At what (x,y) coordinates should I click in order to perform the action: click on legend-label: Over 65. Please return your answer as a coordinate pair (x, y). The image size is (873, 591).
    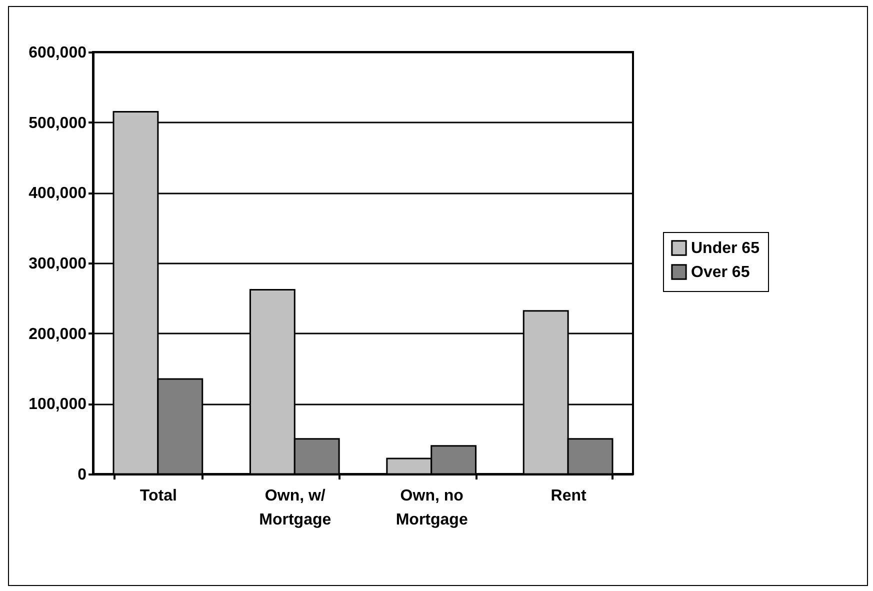
    Looking at the image, I should click on (720, 272).